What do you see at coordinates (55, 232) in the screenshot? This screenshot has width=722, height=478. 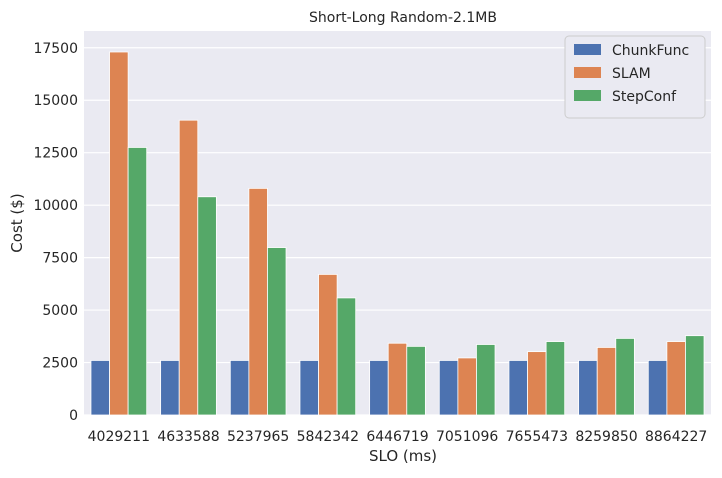 I see `y-tick-labels: 0 2500 5000 7500 10000 12500 15000 17500` at bounding box center [55, 232].